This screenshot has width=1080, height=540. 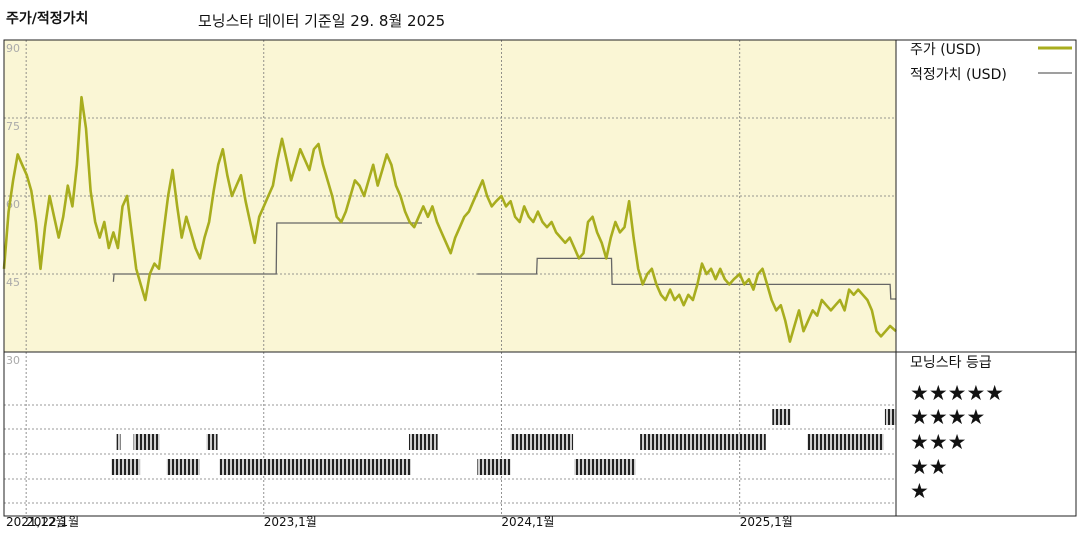 I want to click on rating-level-3-stars: ★★★, so click(x=938, y=442).